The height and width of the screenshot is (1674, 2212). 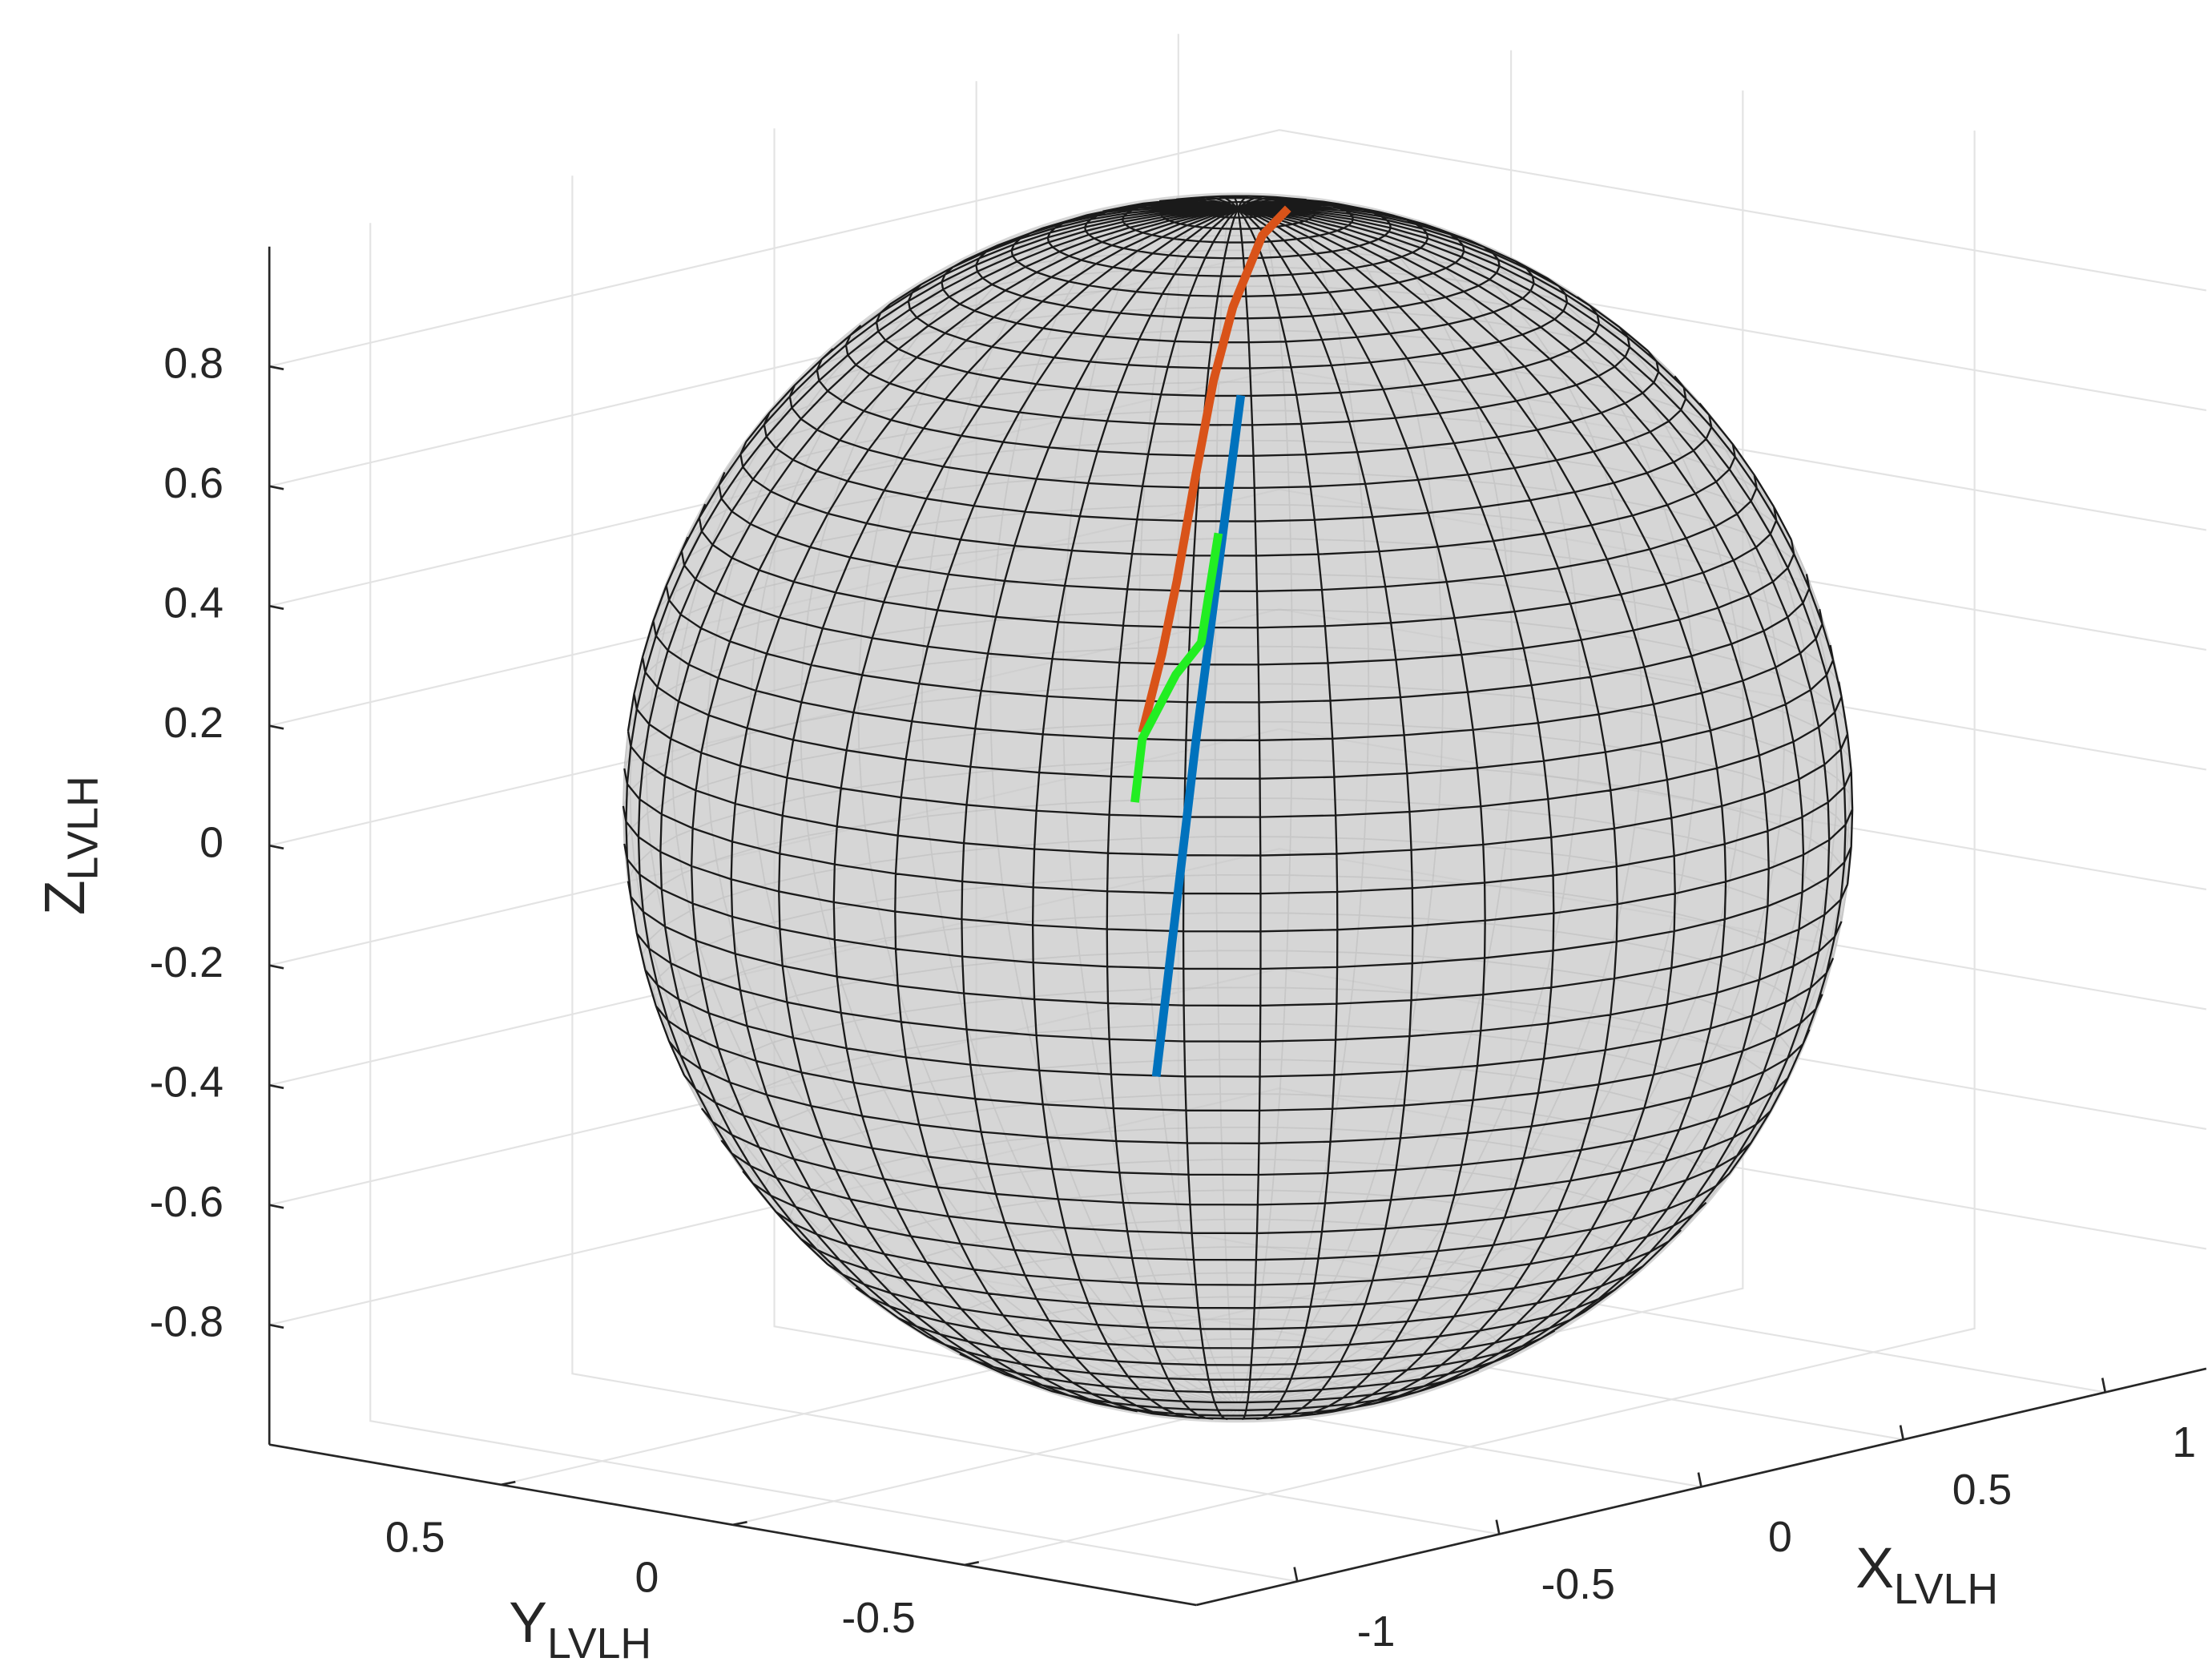 What do you see at coordinates (1578, 1584) in the screenshot?
I see `x-tick-label: -0.5` at bounding box center [1578, 1584].